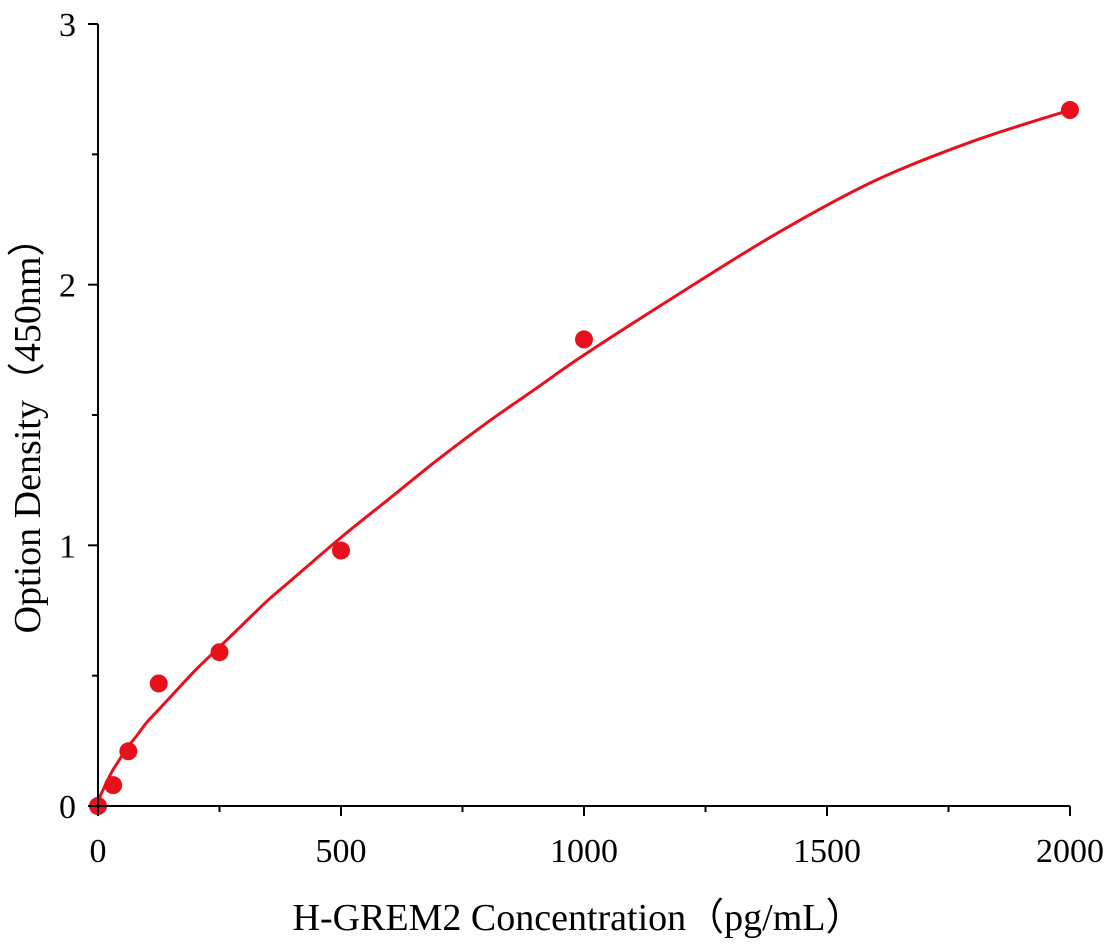 This screenshot has height=950, width=1104. Describe the element at coordinates (28, 426) in the screenshot. I see `y-axis-title: Option Density（450nm）` at that location.